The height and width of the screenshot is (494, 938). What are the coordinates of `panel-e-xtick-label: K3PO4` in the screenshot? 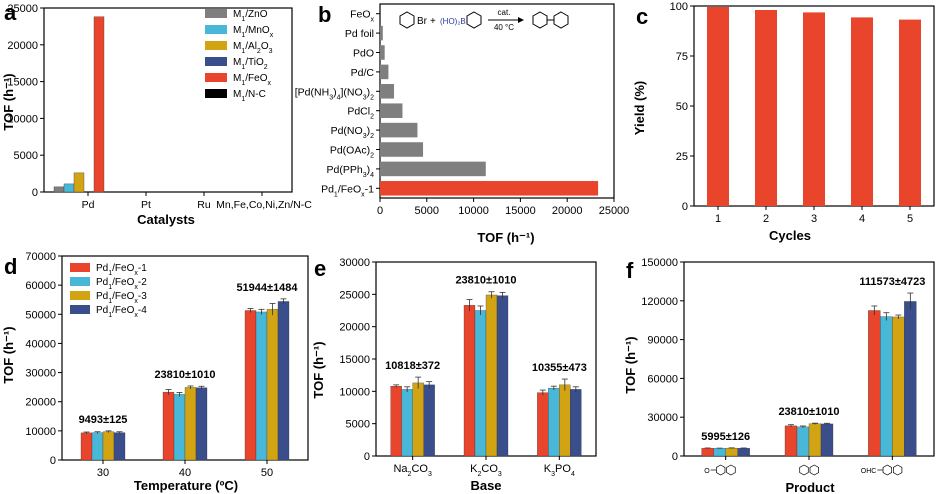 It's located at (559, 470).